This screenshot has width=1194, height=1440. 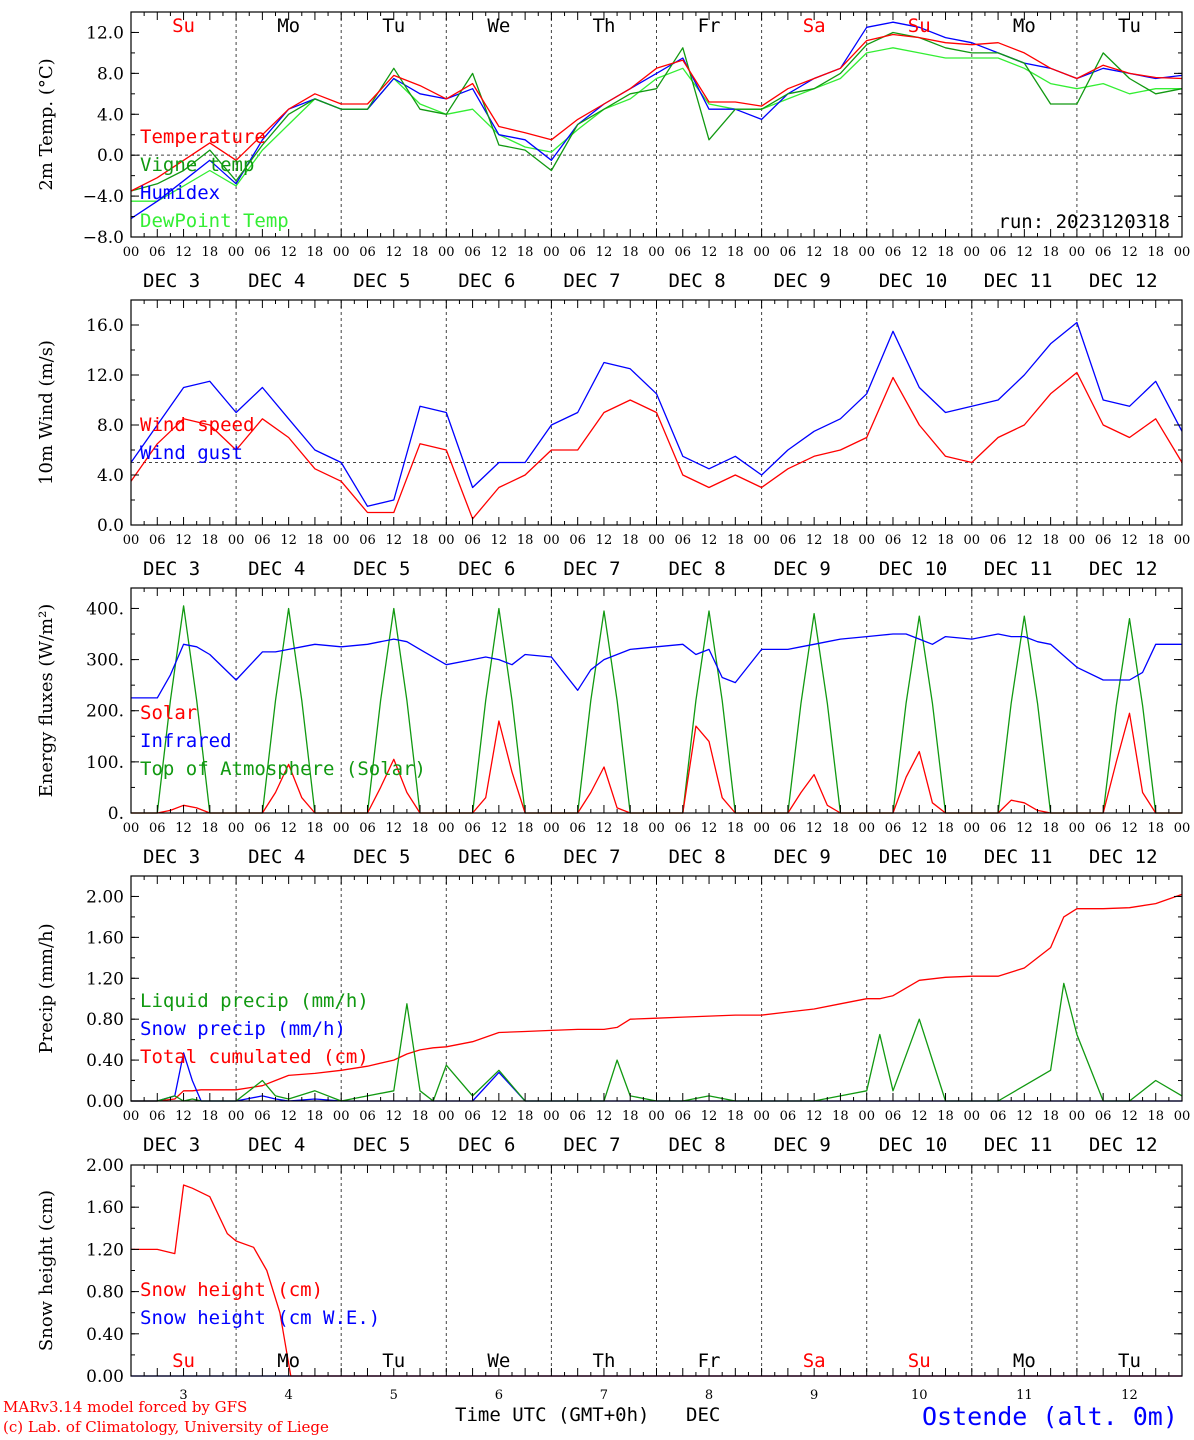 I want to click on x-day-label: 9, so click(x=814, y=1395).